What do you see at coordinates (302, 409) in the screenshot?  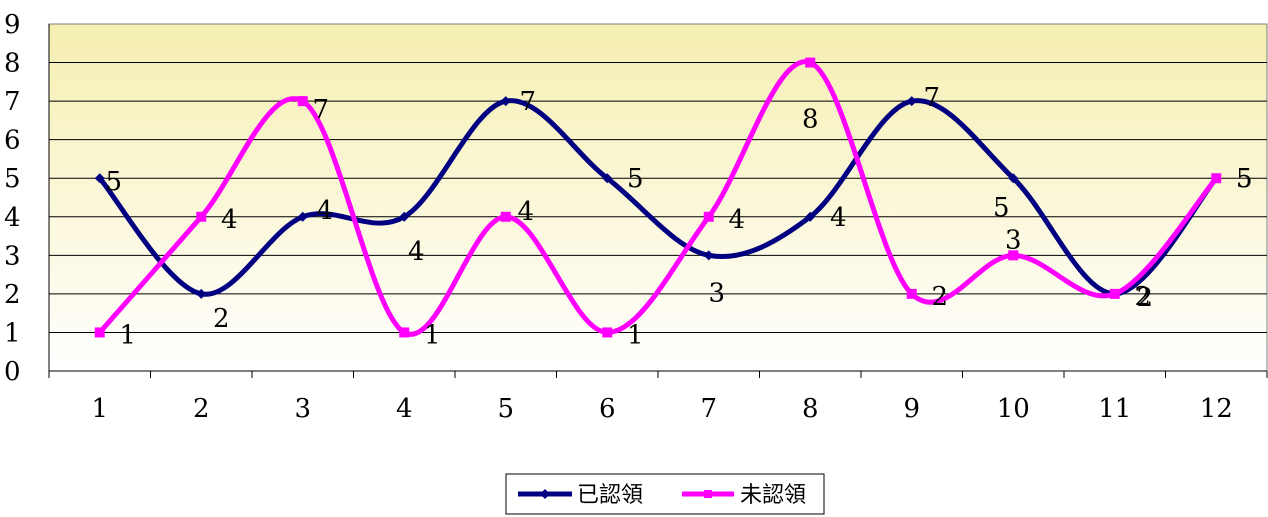 I see `x-tick-label: 3` at bounding box center [302, 409].